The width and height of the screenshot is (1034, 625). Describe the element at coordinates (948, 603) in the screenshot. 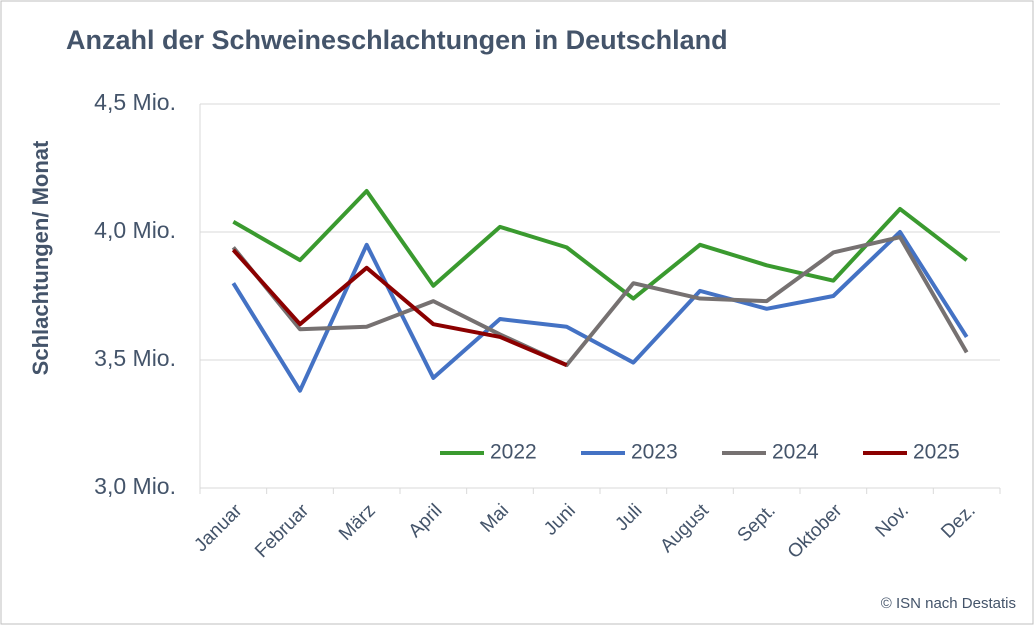

I see `source: © ISN nach Destatis` at that location.